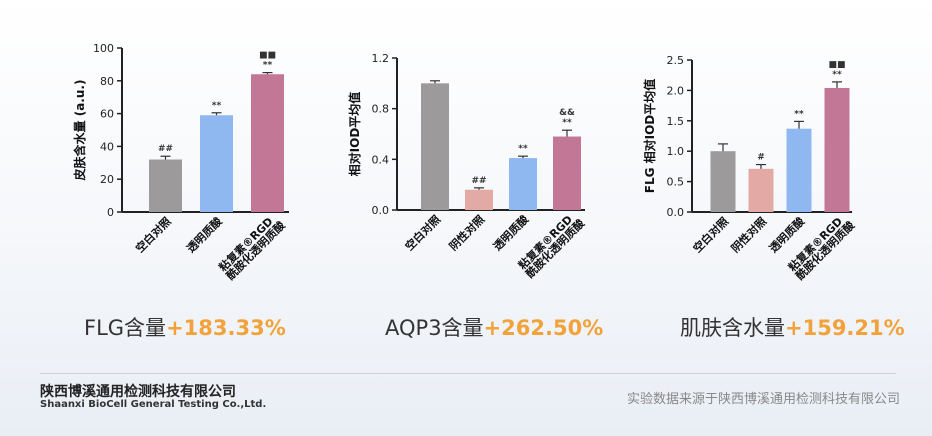 Image resolution: width=932 pixels, height=436 pixels. I want to click on summary-1-label: FLG含量, so click(125, 328).